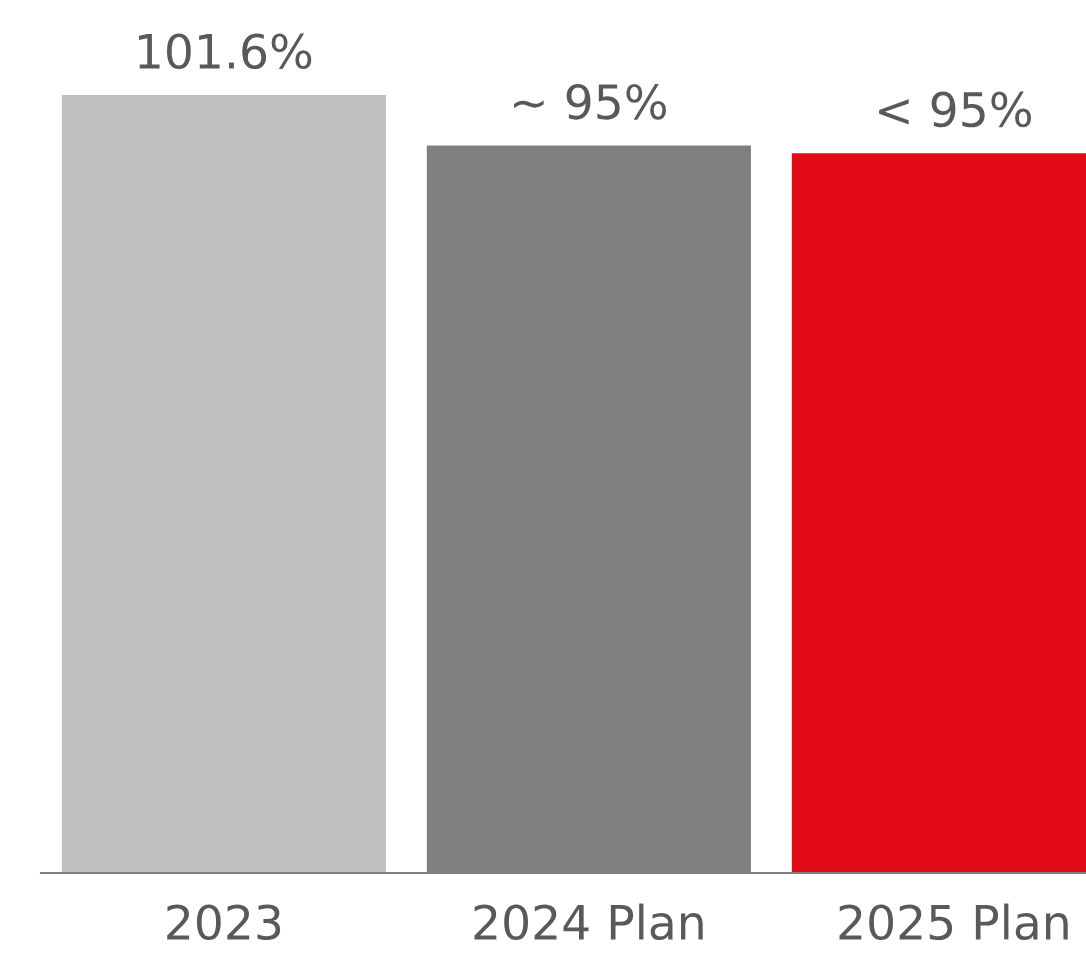 This screenshot has width=1086, height=956. What do you see at coordinates (225, 51) in the screenshot?
I see `data-label: 101.6%` at bounding box center [225, 51].